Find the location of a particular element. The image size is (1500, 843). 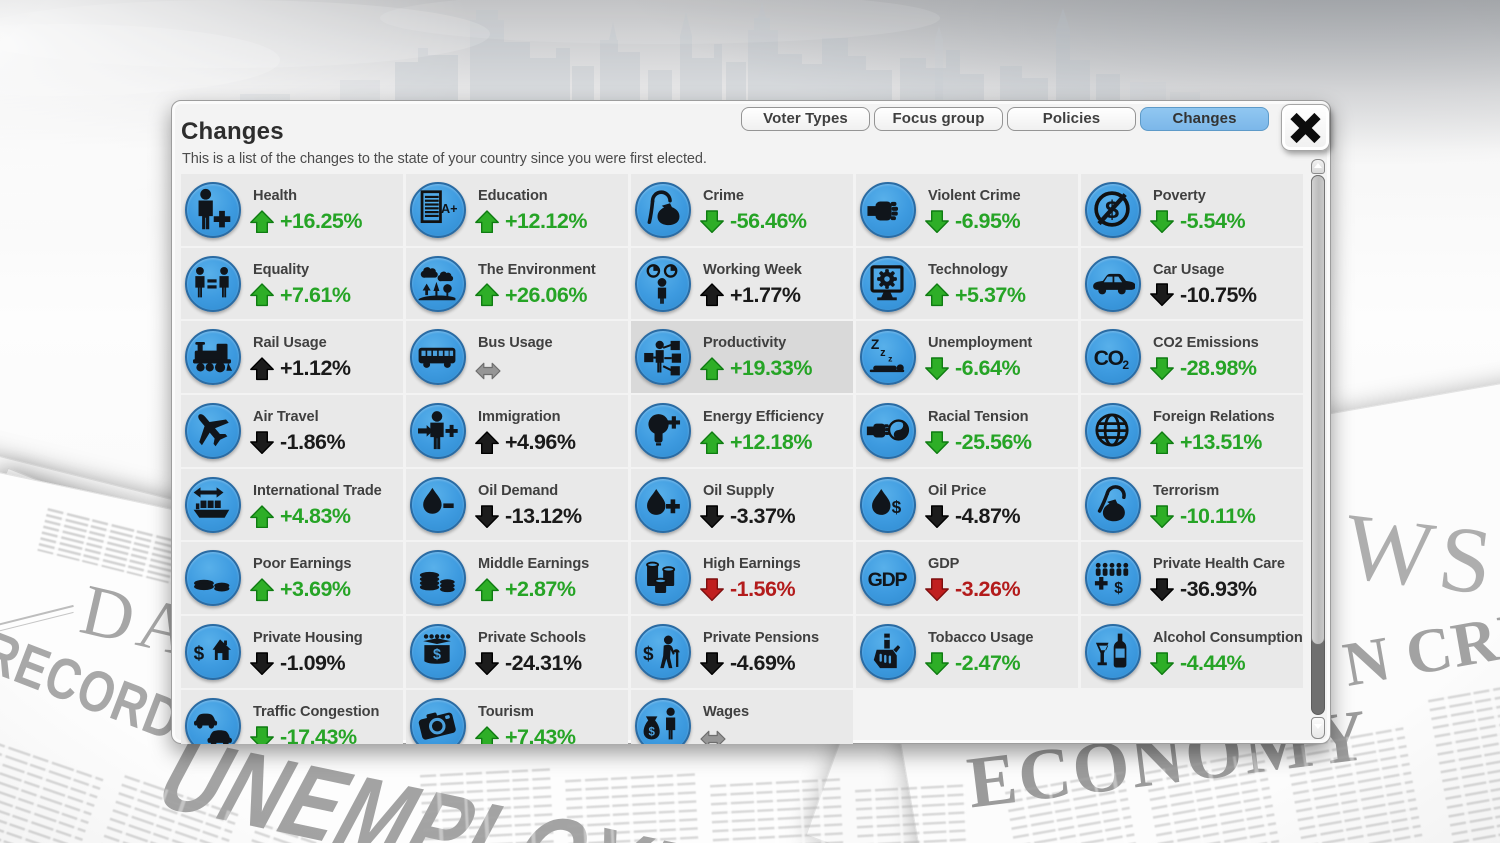

svg-text: CO is located at coordinates (1109, 358).